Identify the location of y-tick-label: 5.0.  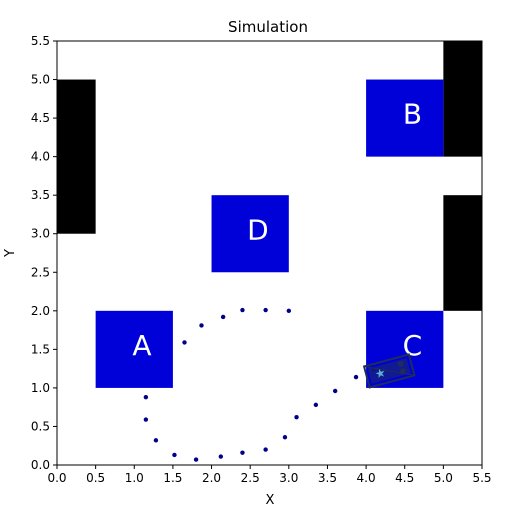
(40, 80).